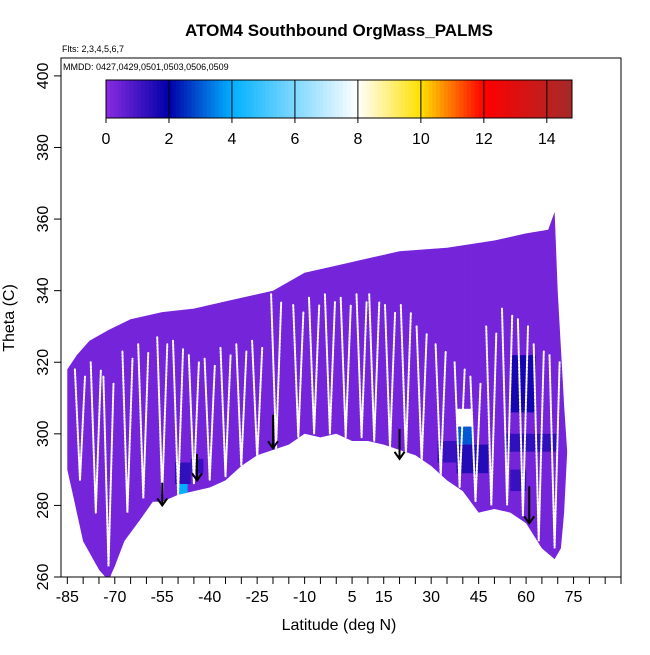 The height and width of the screenshot is (655, 650). Describe the element at coordinates (464, 435) in the screenshot. I see `heatmap-cell` at that location.